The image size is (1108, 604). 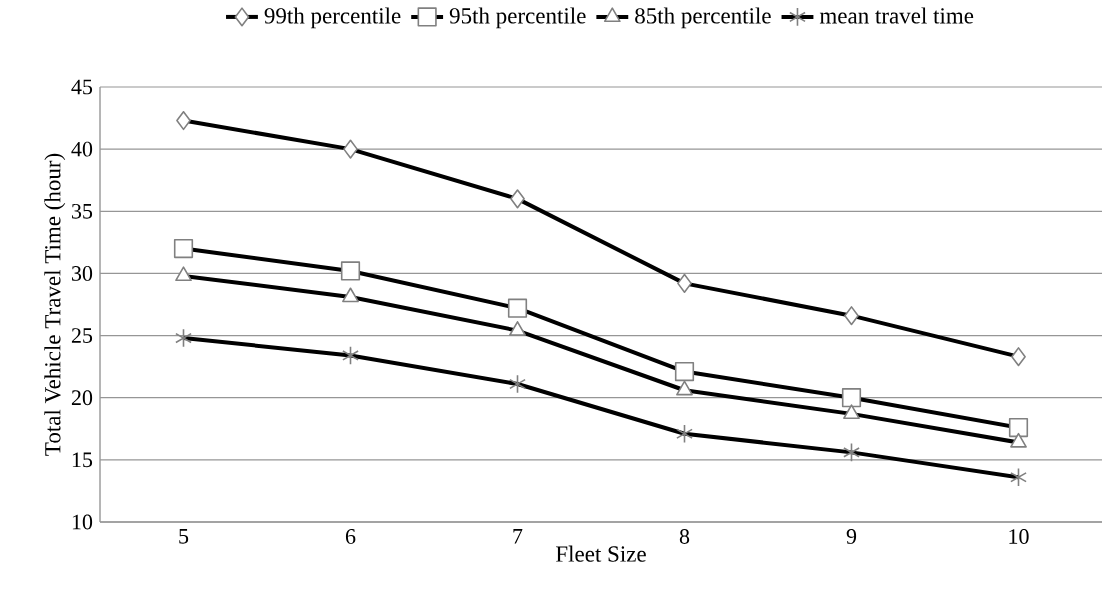 I want to click on y-tick-label: 25, so click(x=82, y=335).